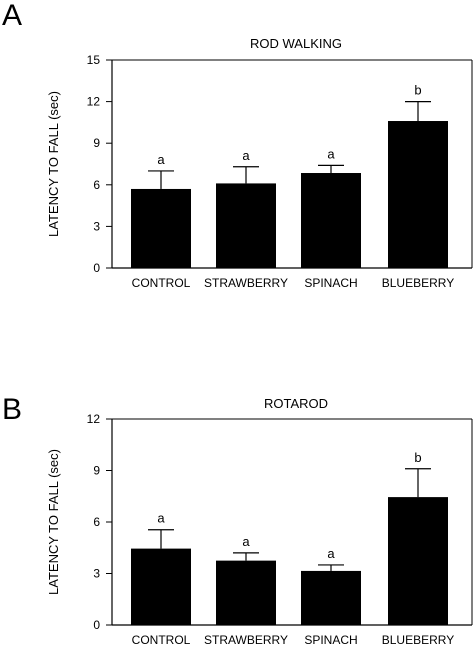  Describe the element at coordinates (94, 60) in the screenshot. I see `y-tick-label: 15` at that location.